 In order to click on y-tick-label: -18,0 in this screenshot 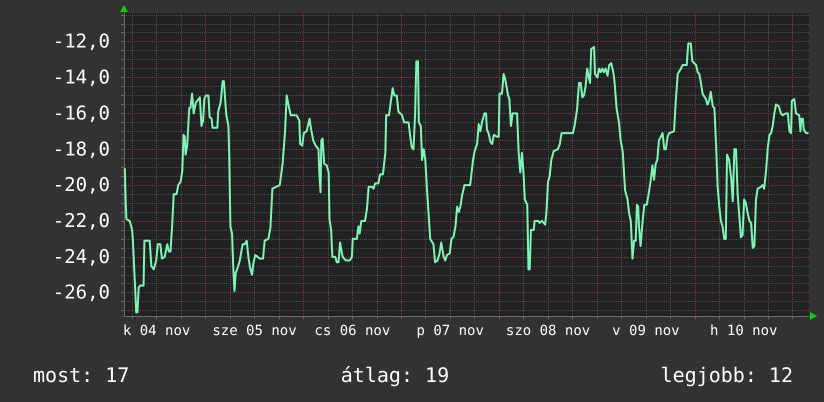, I will do `click(81, 149)`.